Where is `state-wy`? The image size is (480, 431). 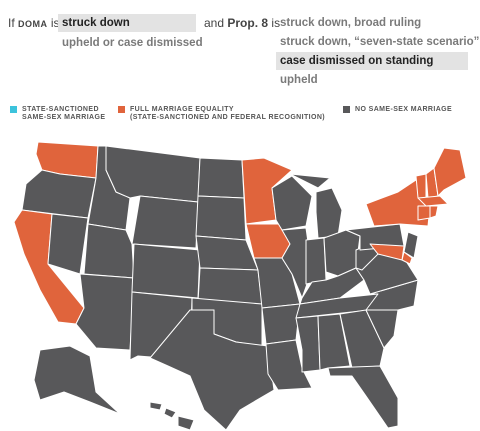
state-wy is located at coordinates (165, 222).